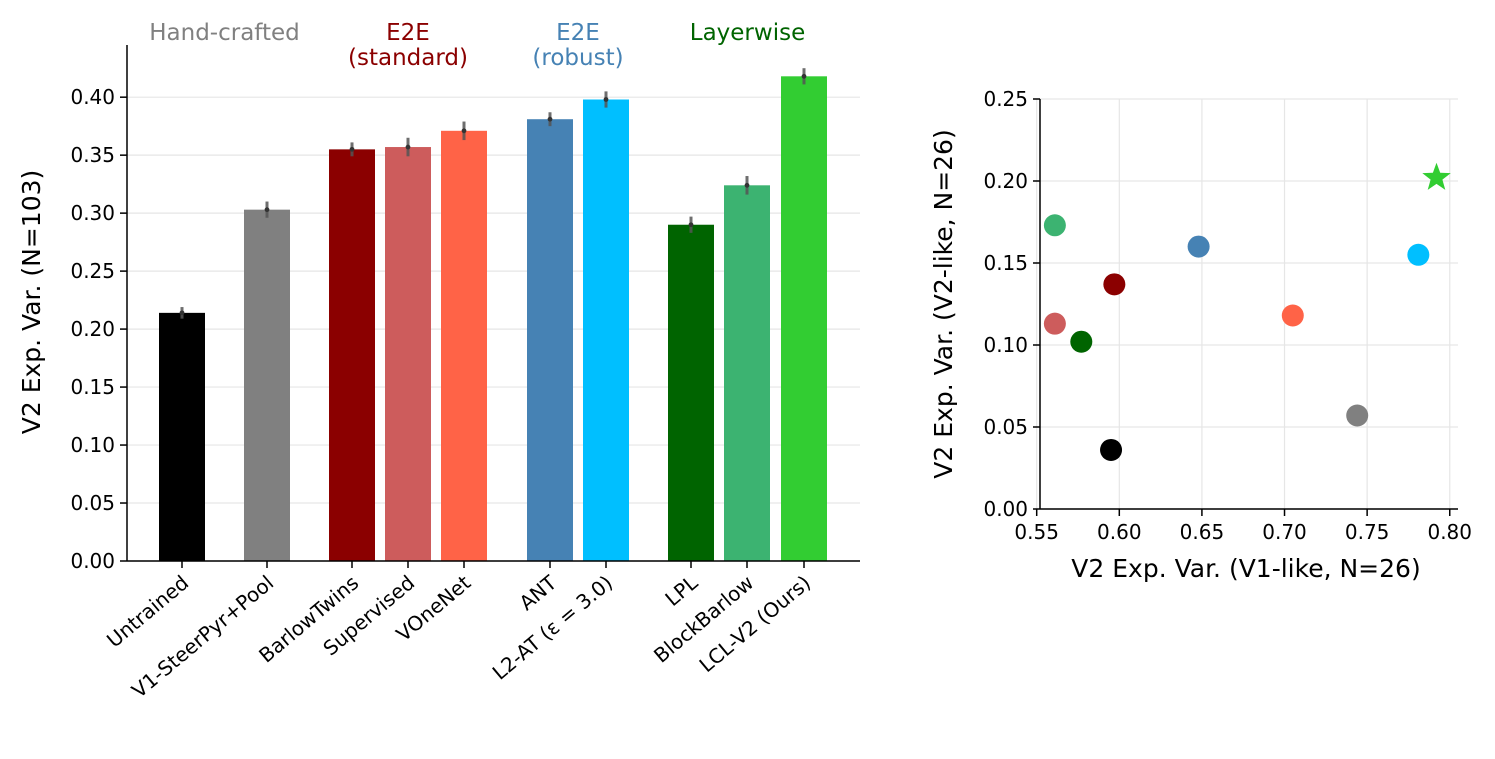 The image size is (1495, 759). What do you see at coordinates (92, 561) in the screenshot?
I see `bar-y-tick-label-0: 0.00` at bounding box center [92, 561].